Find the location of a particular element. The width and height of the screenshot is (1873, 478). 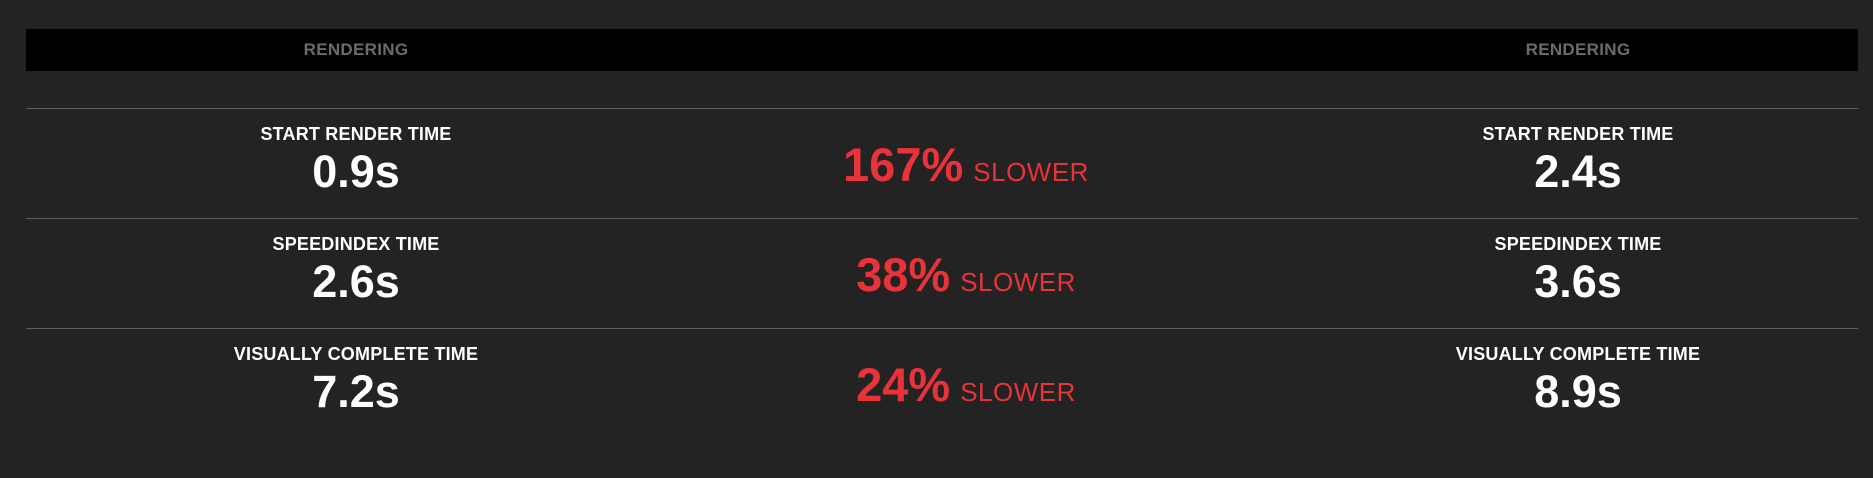

right-metric: START RENDER TIME 2.4s is located at coordinates (1578, 153).